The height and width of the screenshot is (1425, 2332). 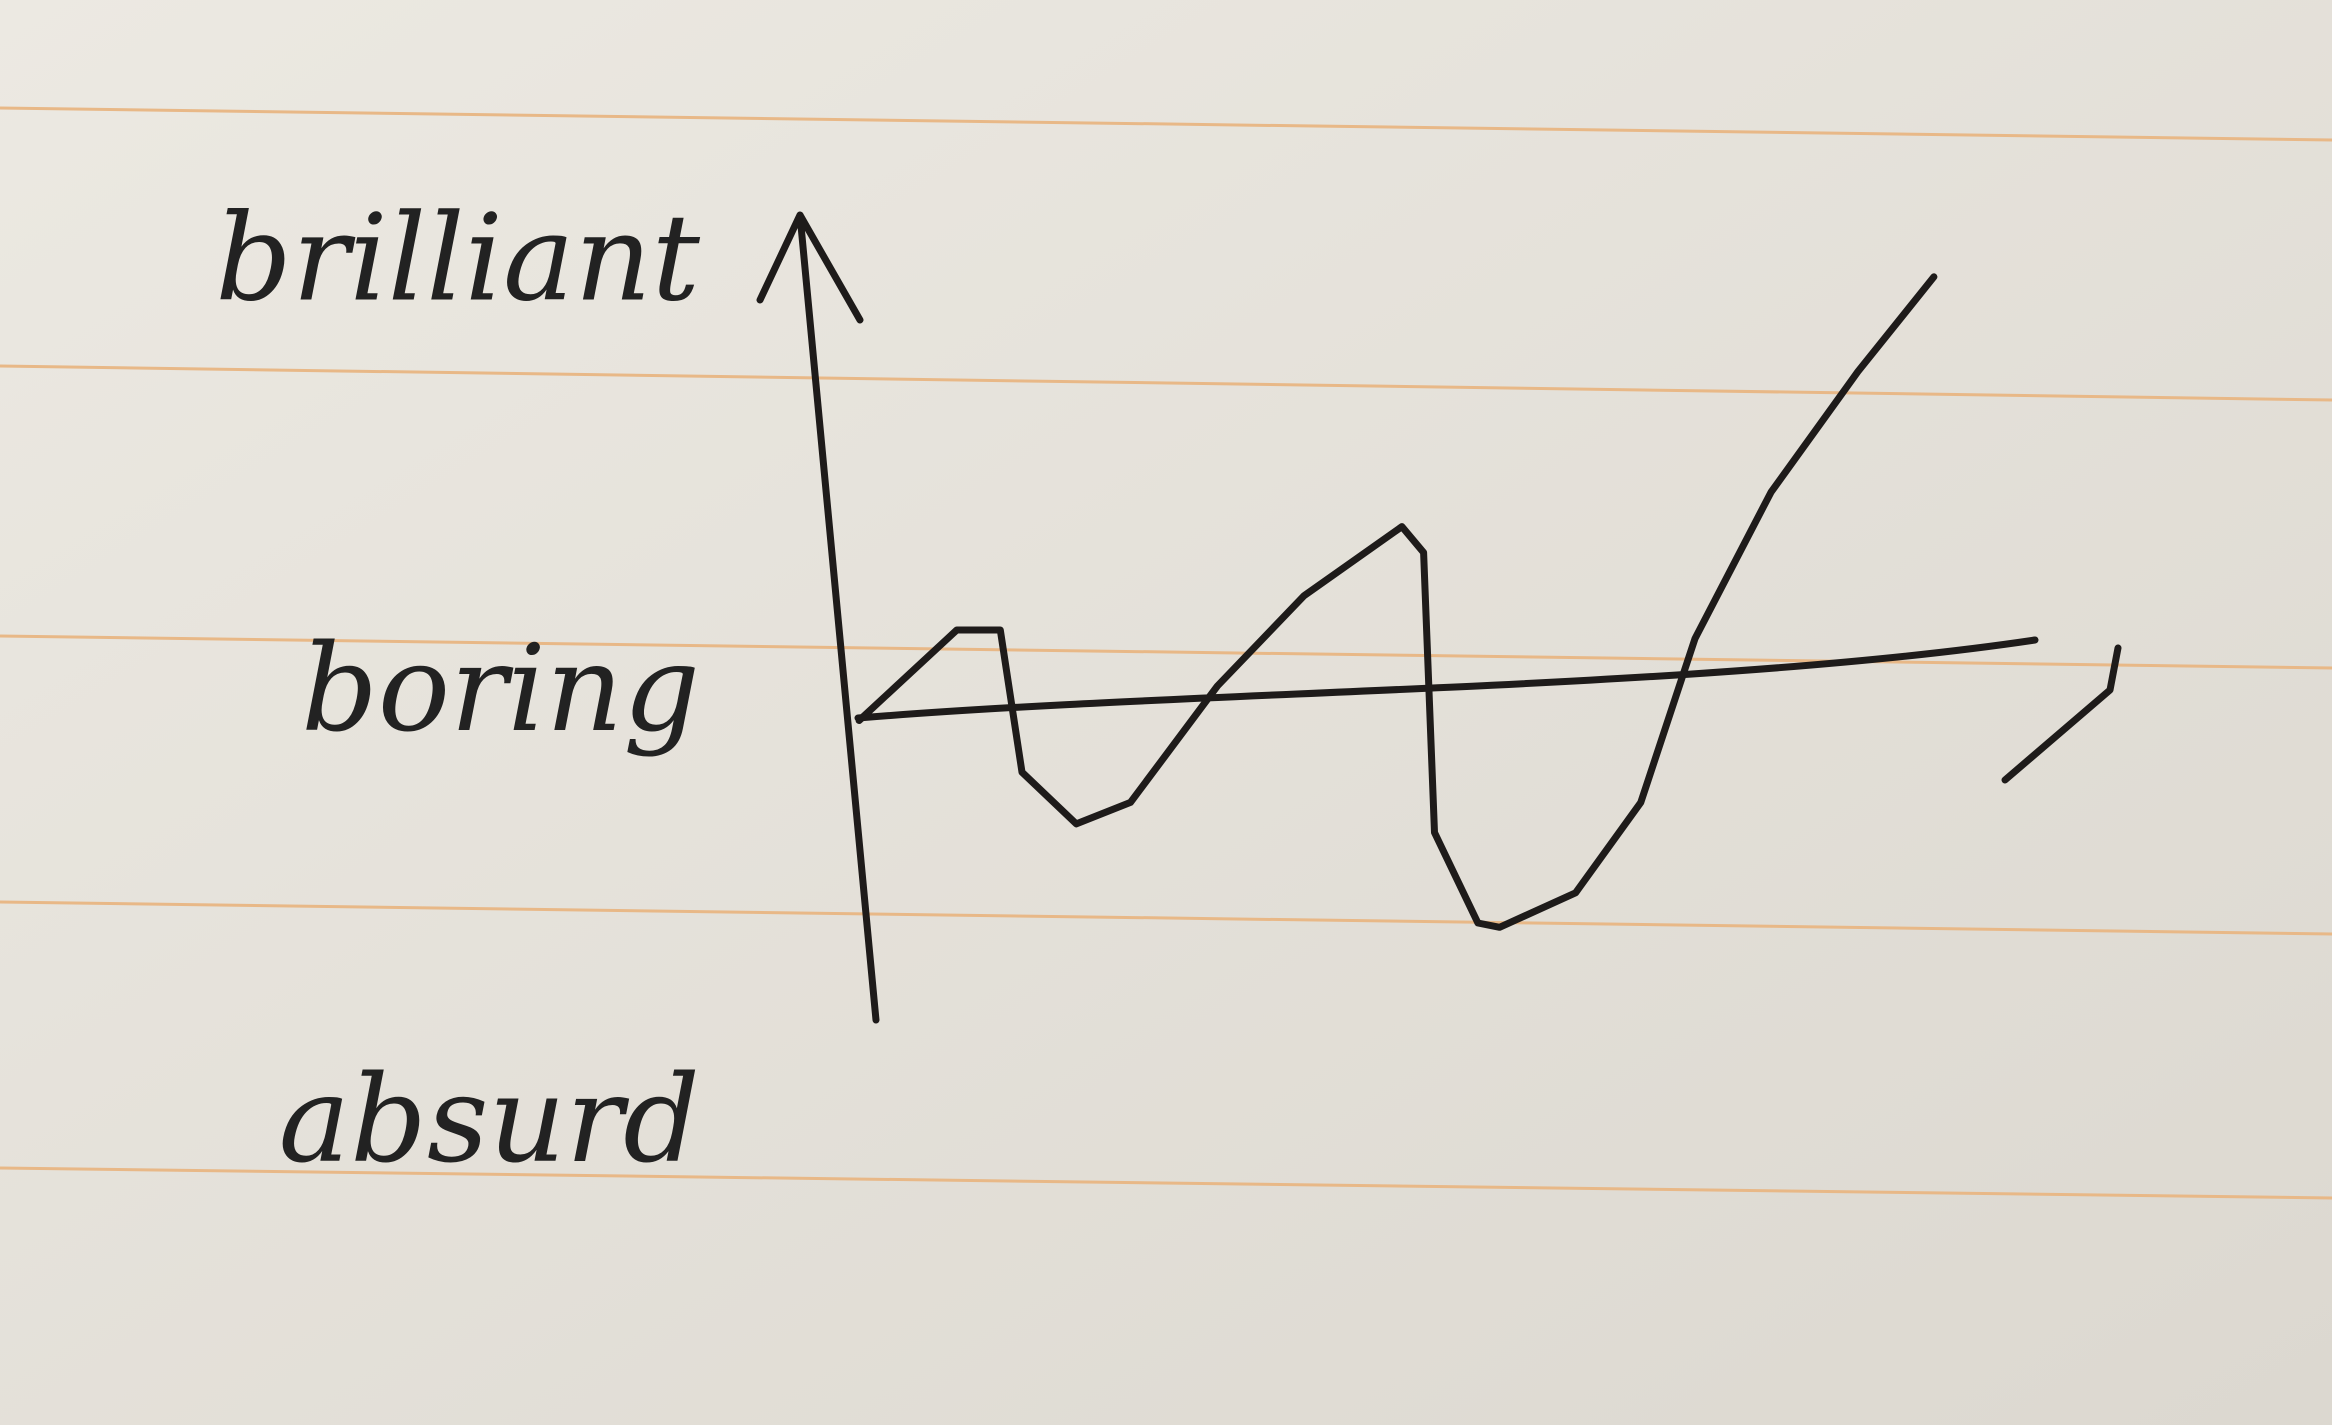 What do you see at coordinates (489, 1120) in the screenshot?
I see `y-tick-label: absurd` at bounding box center [489, 1120].